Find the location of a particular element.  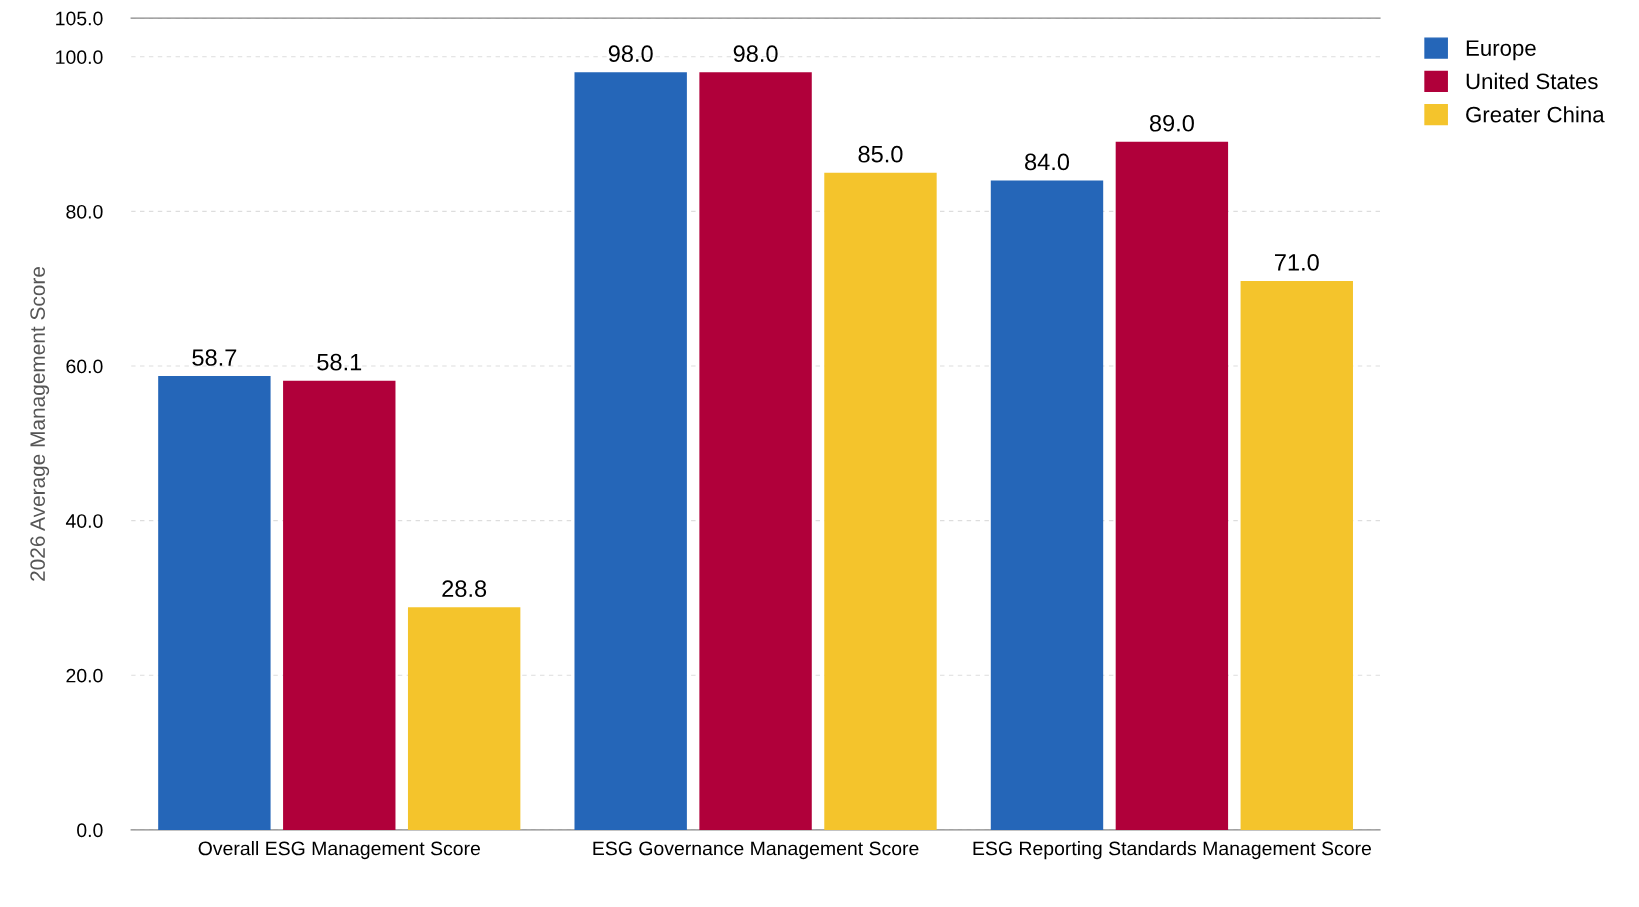

x-tick-label: ESG Governance Management Score is located at coordinates (756, 850).